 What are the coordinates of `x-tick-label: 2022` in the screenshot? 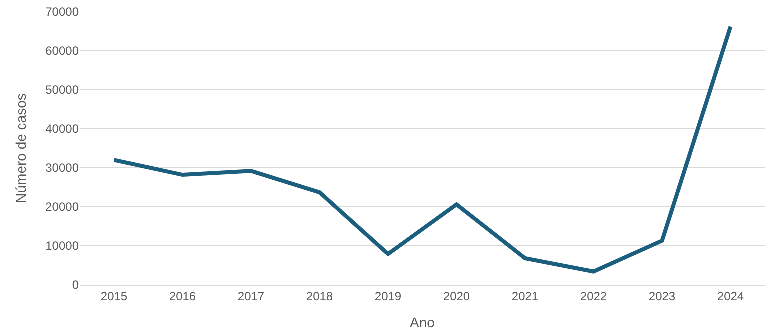 It's located at (594, 296).